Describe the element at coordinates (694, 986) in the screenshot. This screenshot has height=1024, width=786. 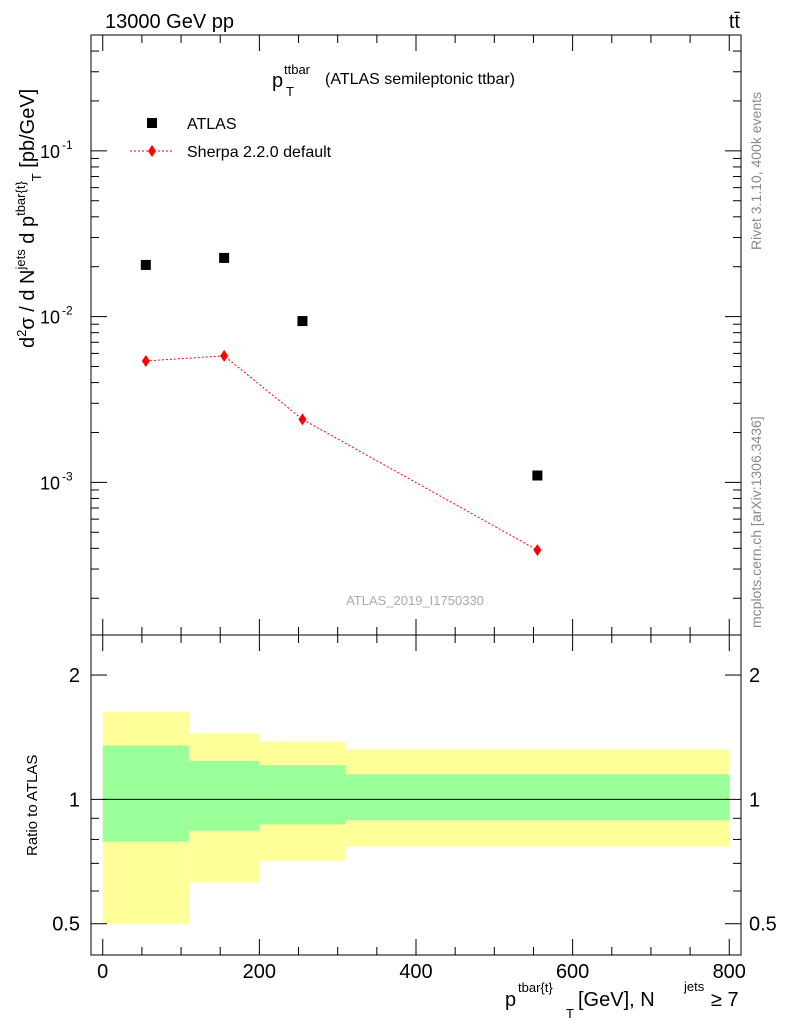
I see `svg-text: jets` at that location.